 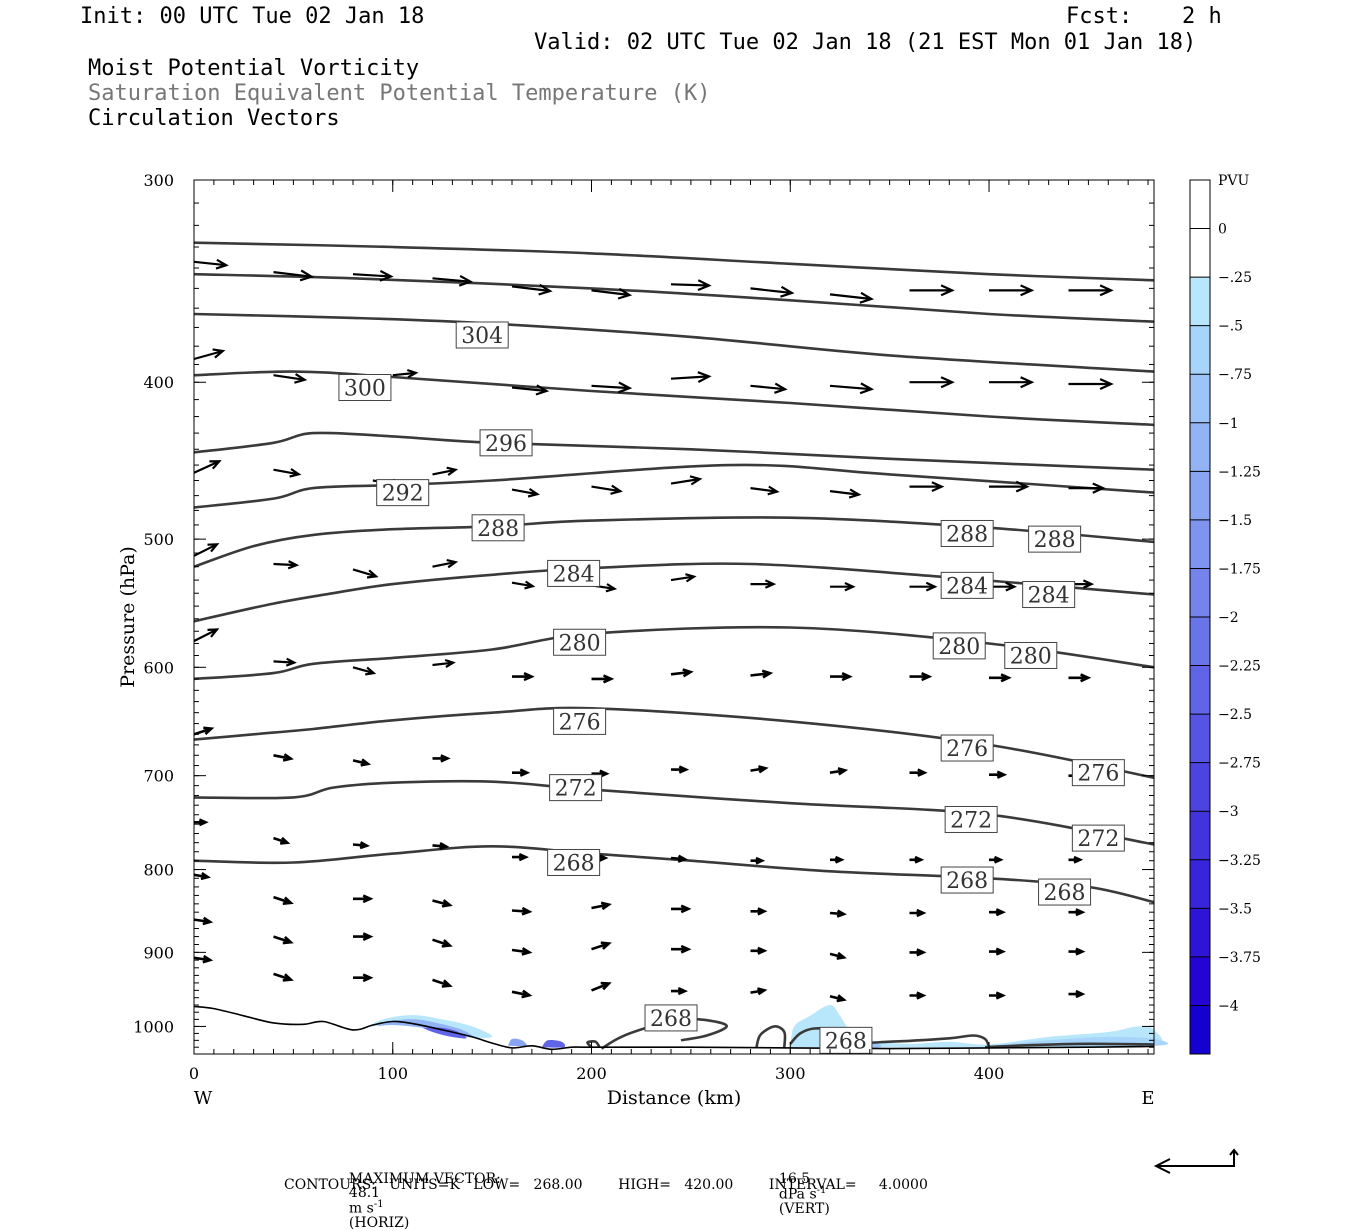 I want to click on x-tick-label: 200, so click(x=591, y=1073).